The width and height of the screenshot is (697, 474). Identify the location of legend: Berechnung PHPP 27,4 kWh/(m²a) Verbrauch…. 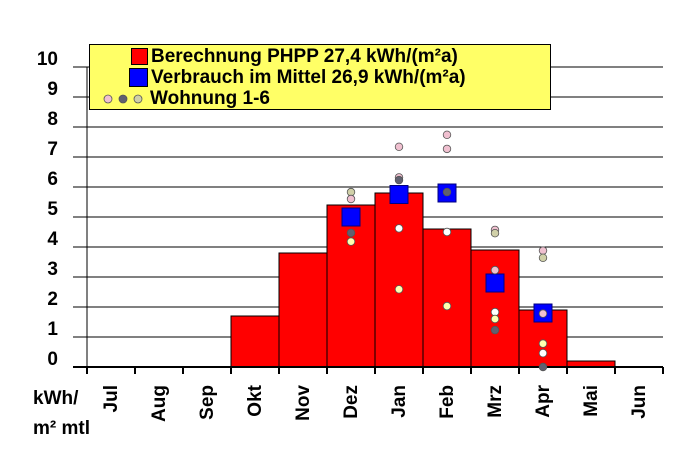
(320, 77).